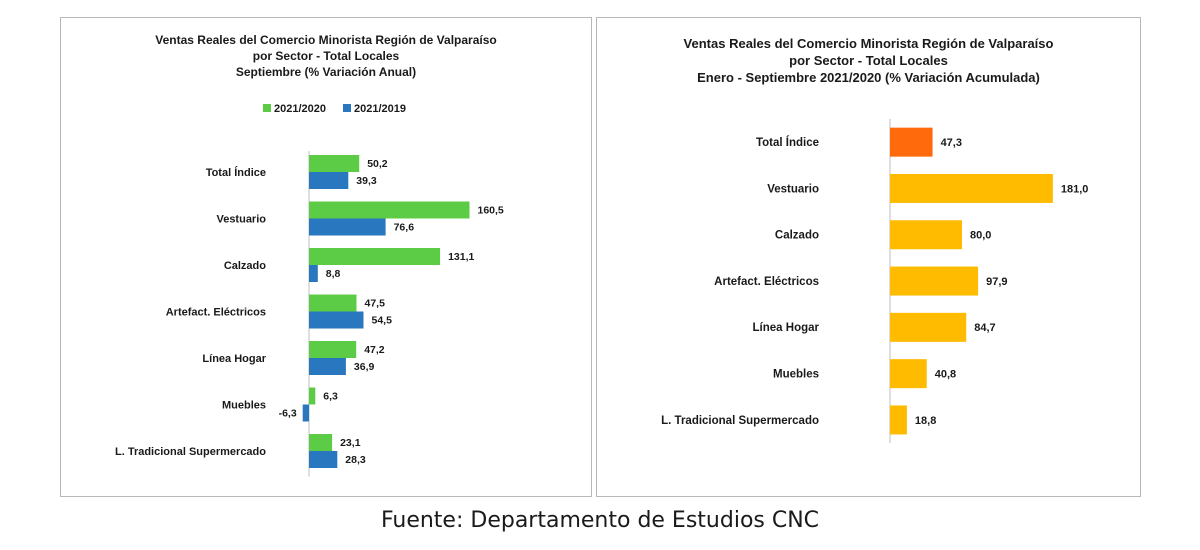  I want to click on data-label: 131,1, so click(461, 257).